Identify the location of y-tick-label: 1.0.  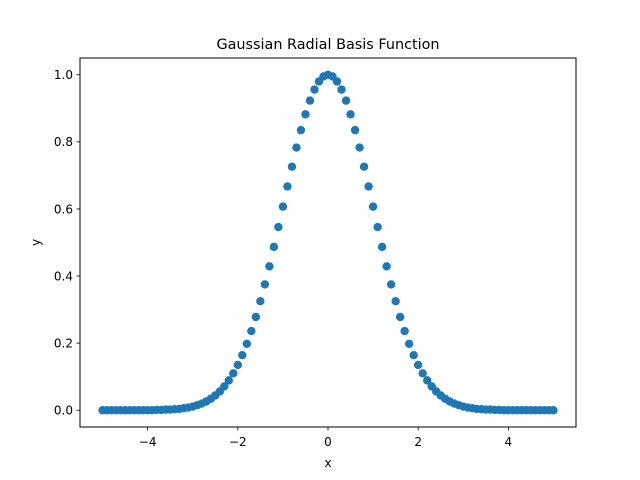
(63, 75).